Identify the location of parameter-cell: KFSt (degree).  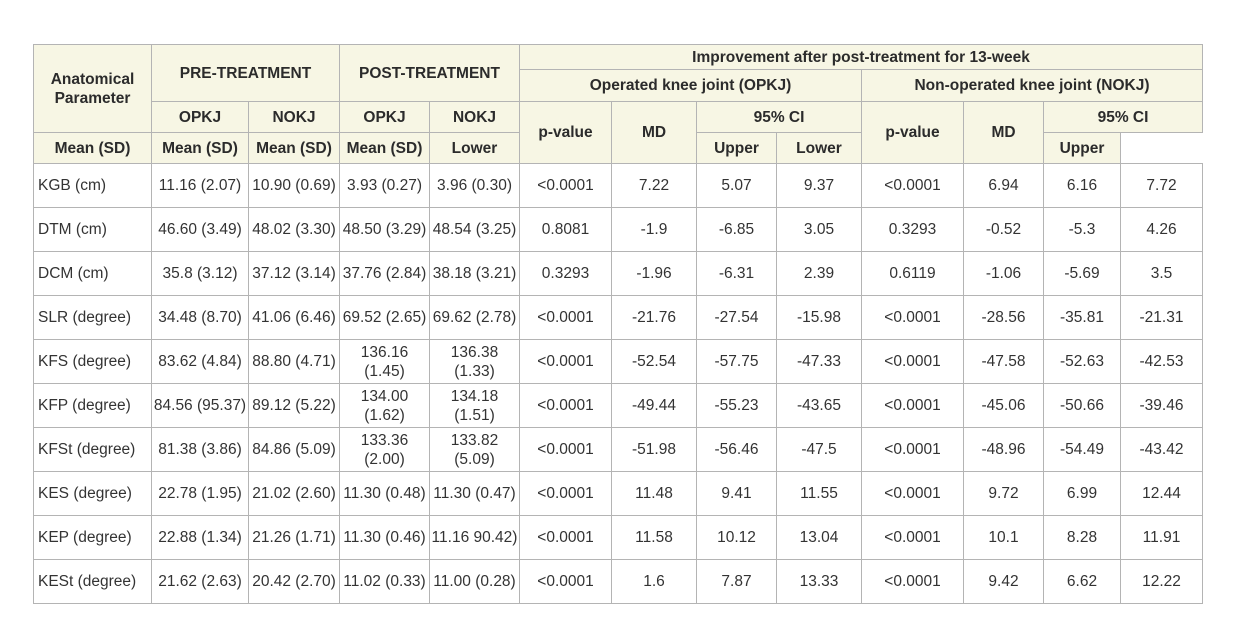
(92, 449).